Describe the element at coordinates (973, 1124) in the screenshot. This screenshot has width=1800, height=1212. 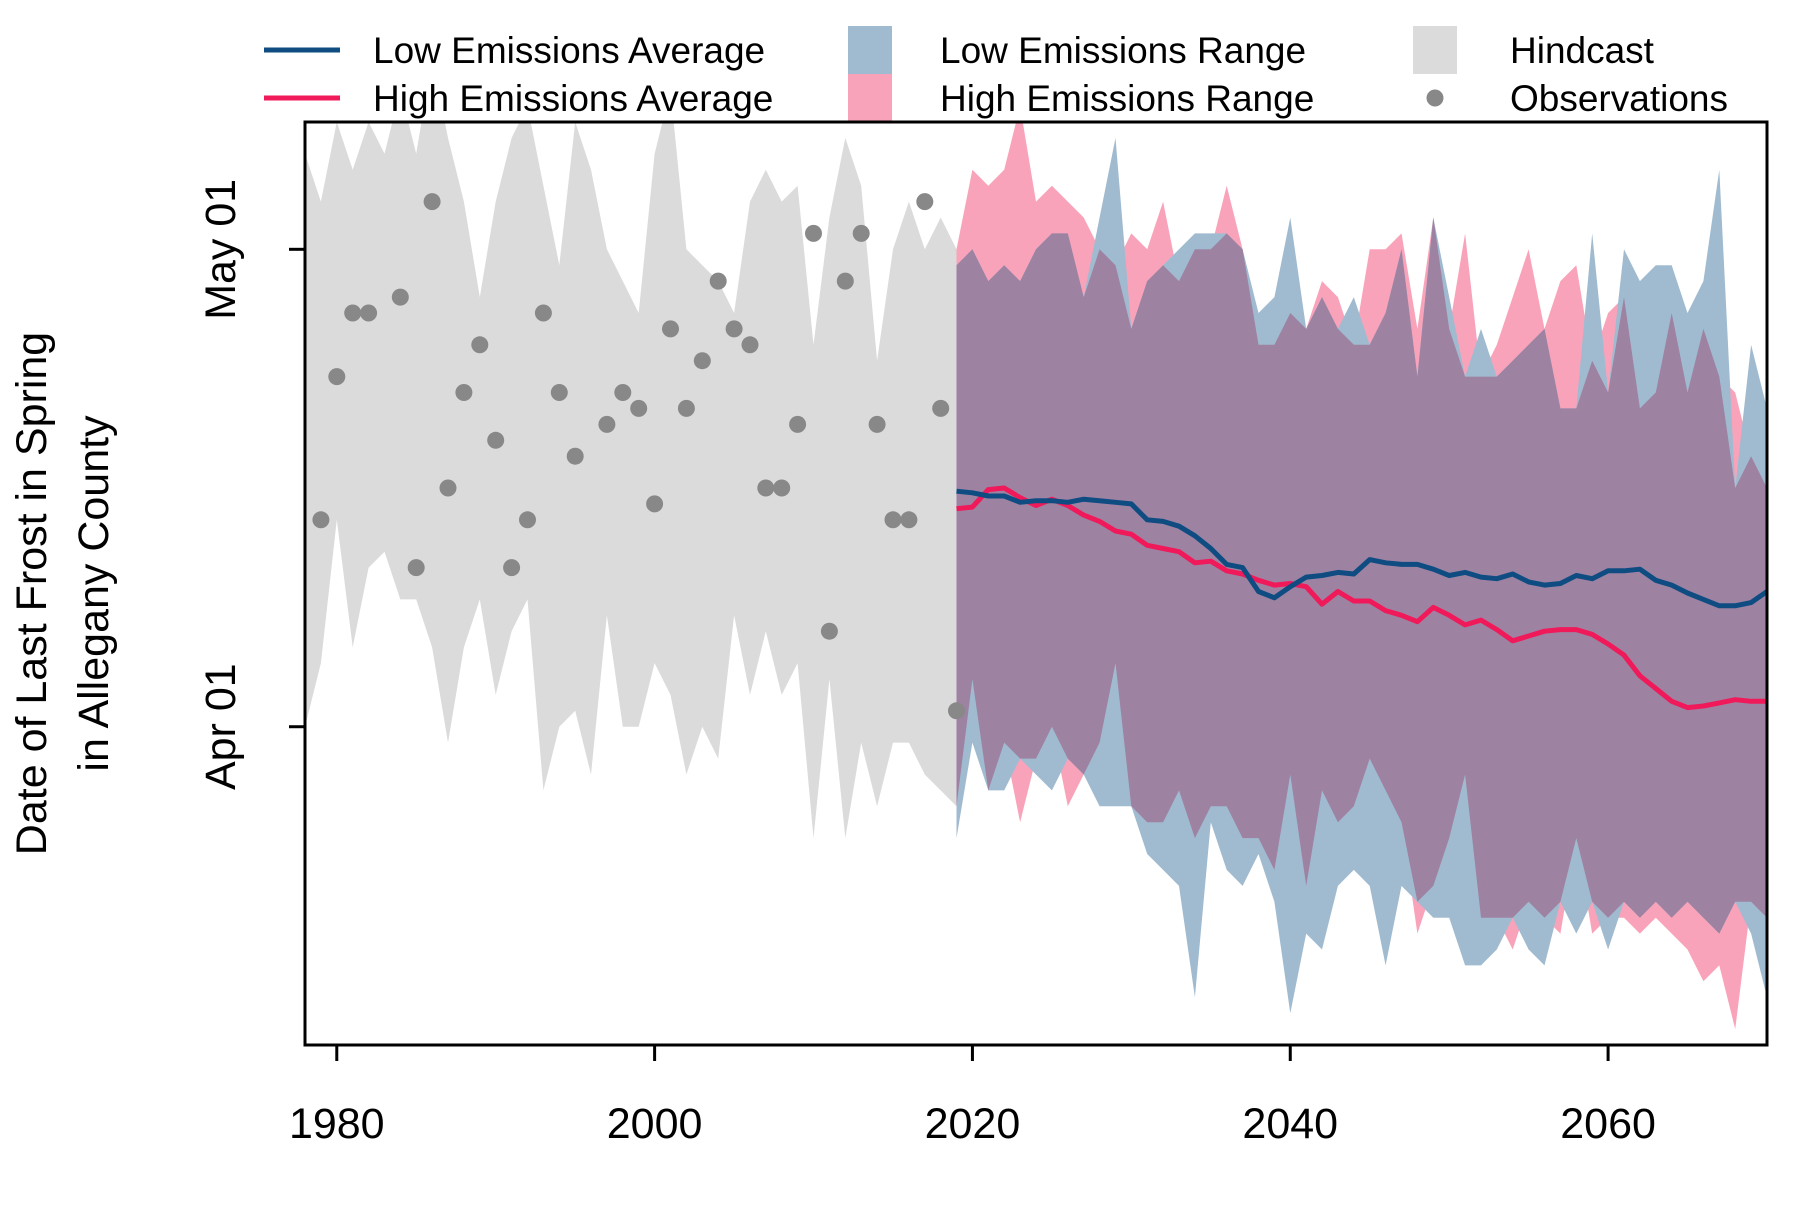
I see `x-tick-label: 2020` at that location.